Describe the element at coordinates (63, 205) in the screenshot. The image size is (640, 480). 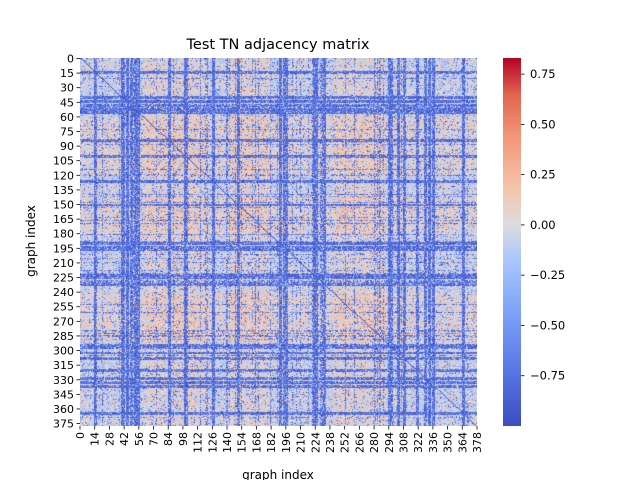
I see `y-tick-label: 150` at that location.